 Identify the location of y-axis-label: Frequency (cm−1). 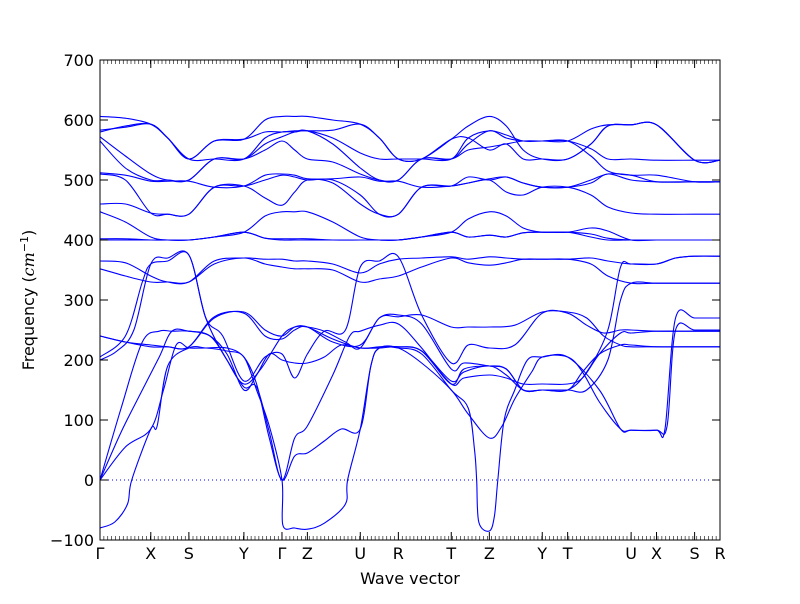
(28, 300).